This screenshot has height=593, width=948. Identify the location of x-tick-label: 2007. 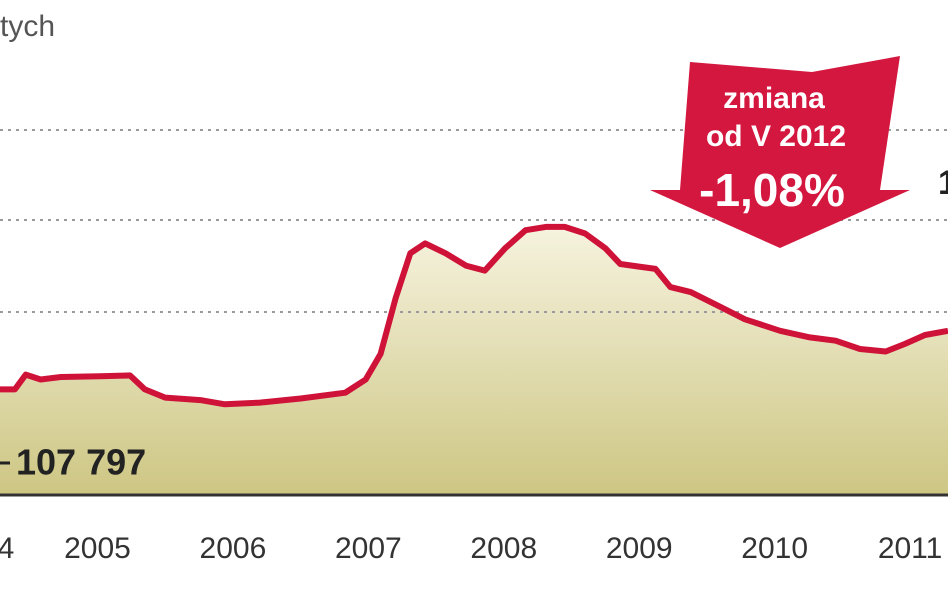
(368, 548).